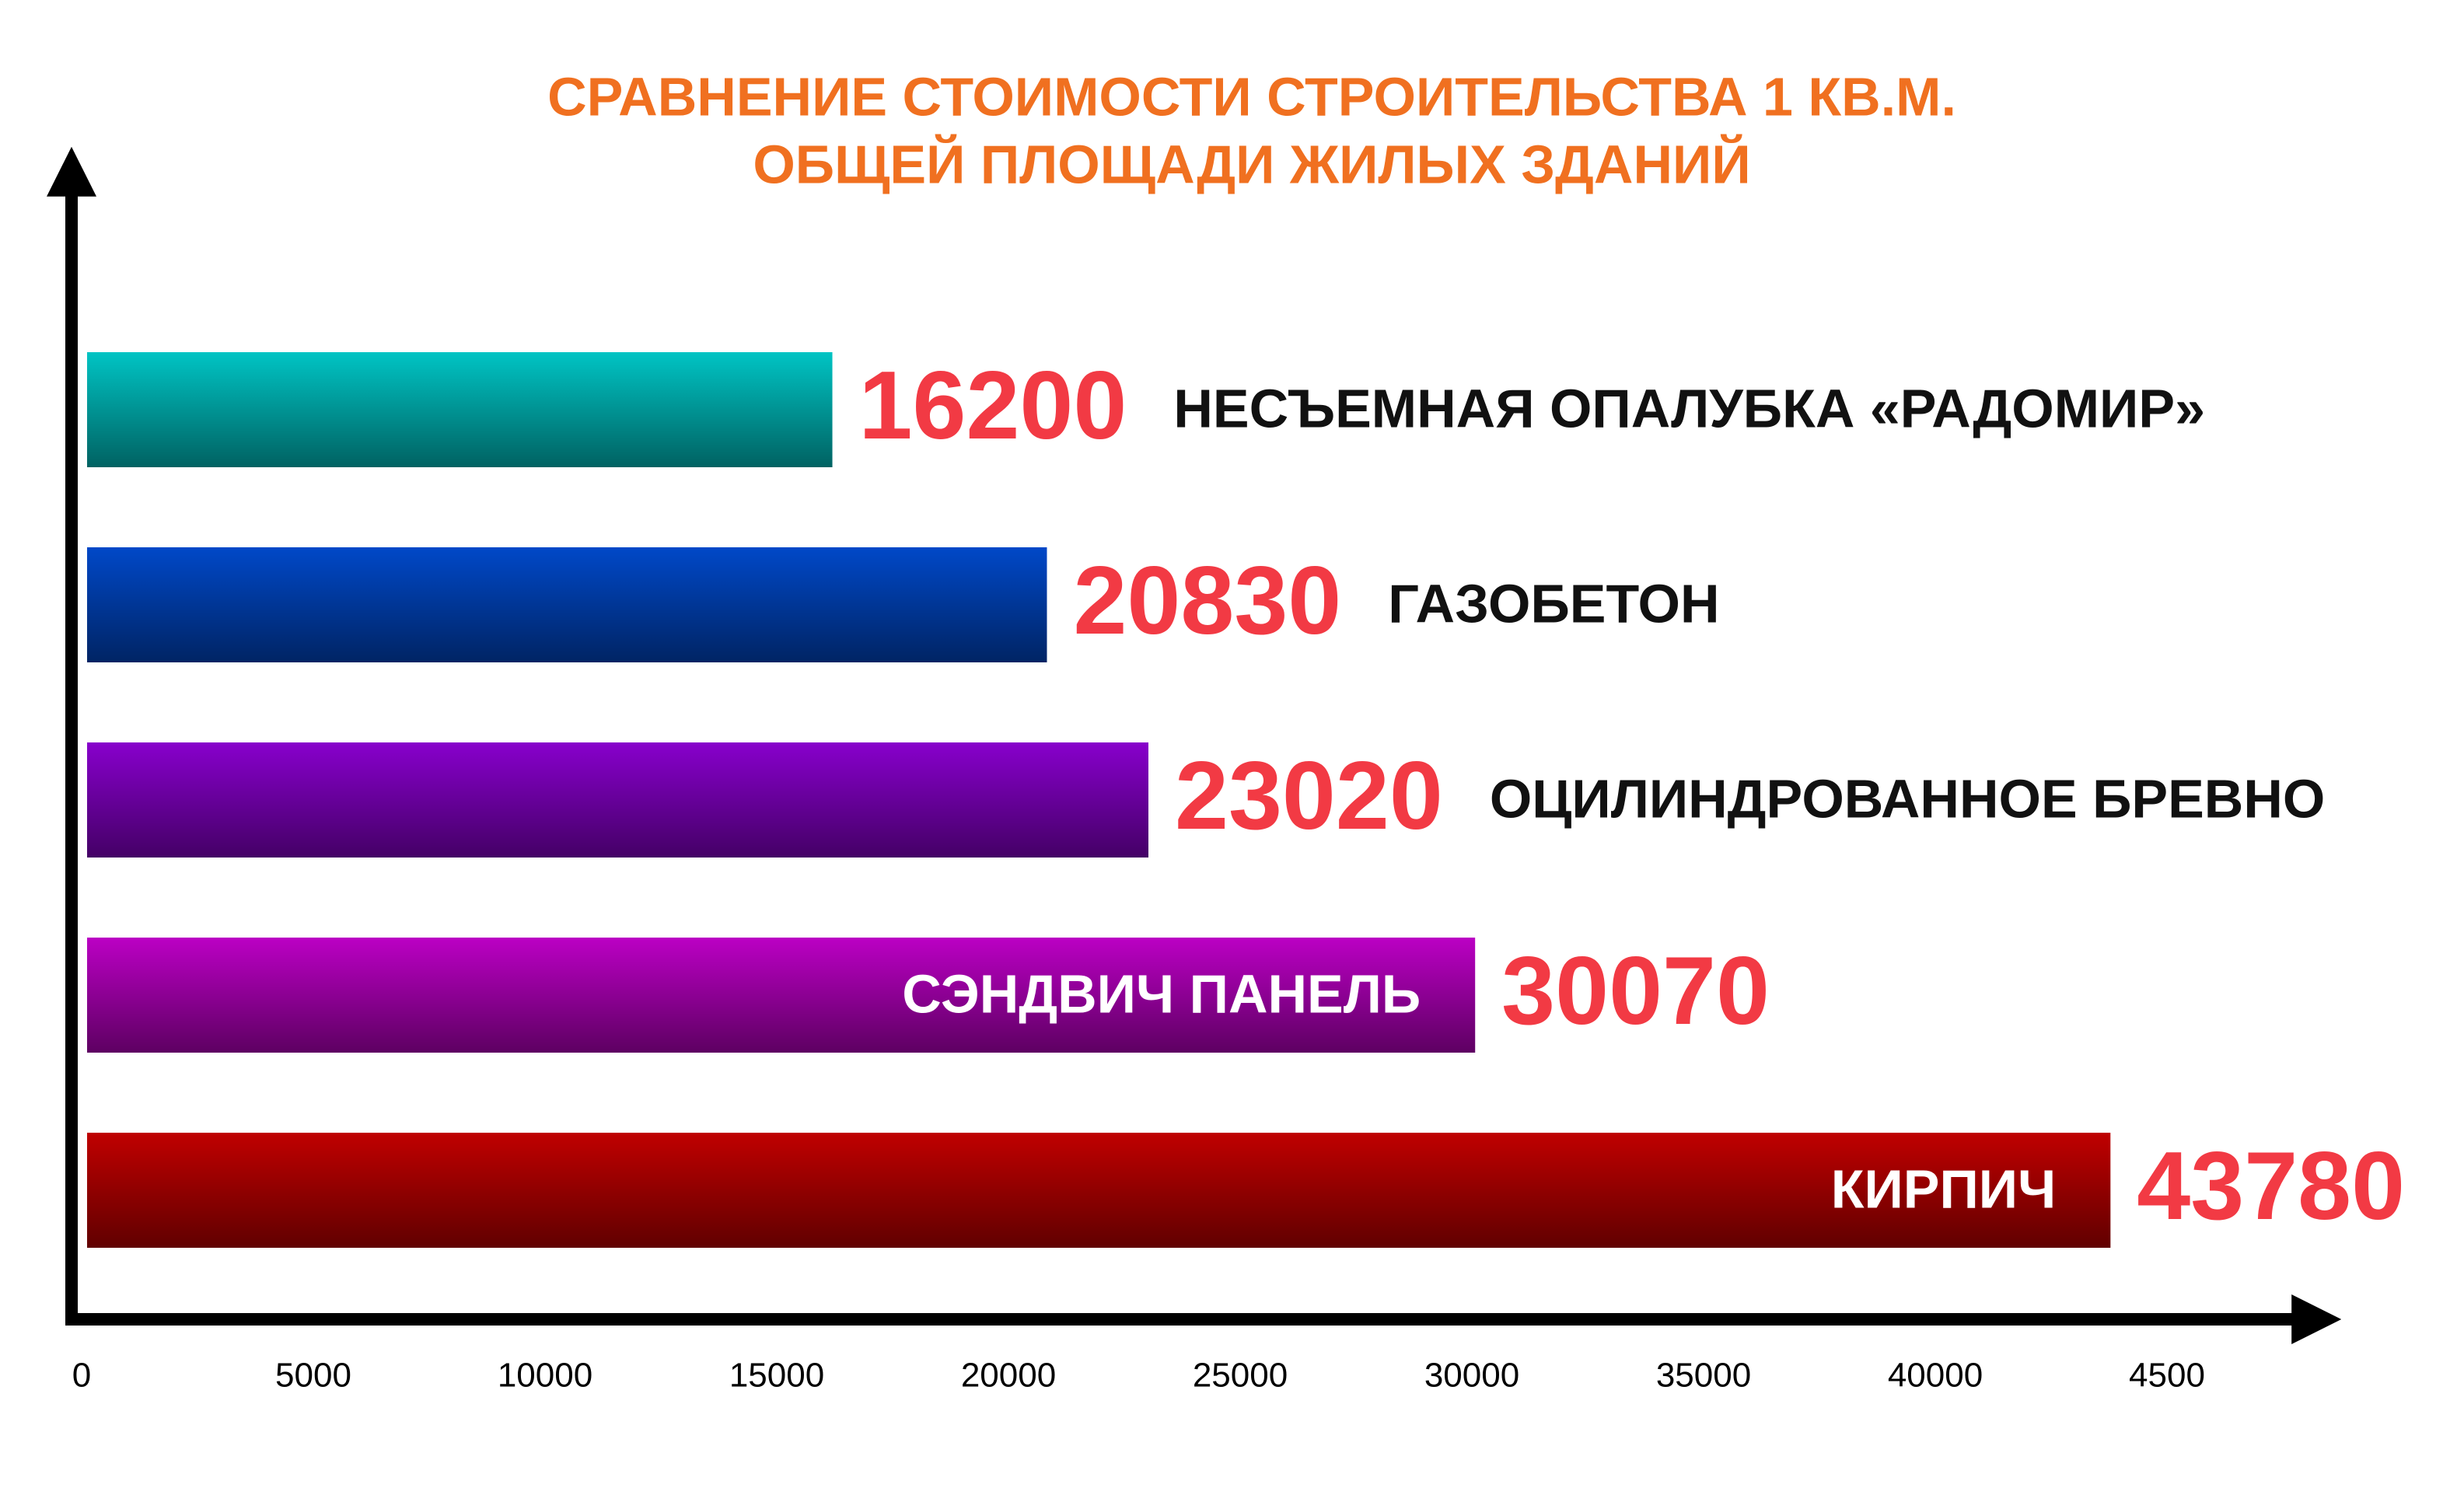  Describe the element at coordinates (1241, 1376) in the screenshot. I see `x-tick-label: 25000` at that location.